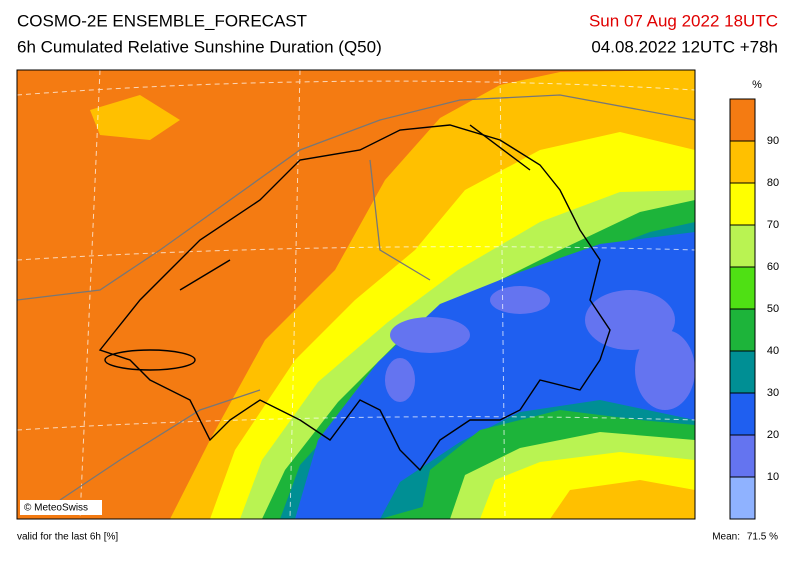 This screenshot has height=566, width=800. I want to click on colorbar-tick-label: 30, so click(773, 393).